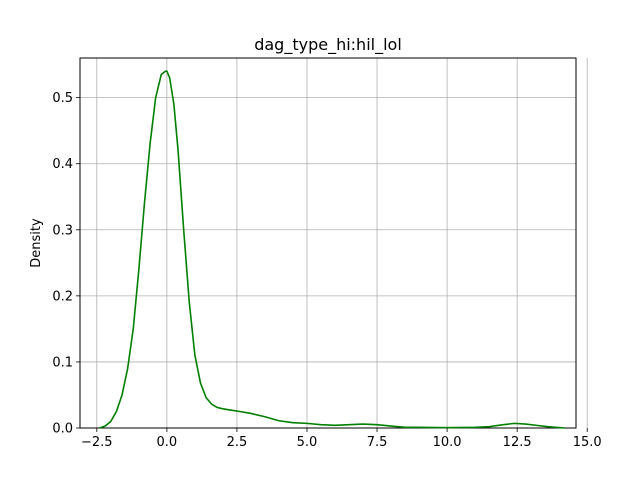 Image resolution: width=640 pixels, height=480 pixels. Describe the element at coordinates (237, 442) in the screenshot. I see `x-tick-label: 2.5` at that location.